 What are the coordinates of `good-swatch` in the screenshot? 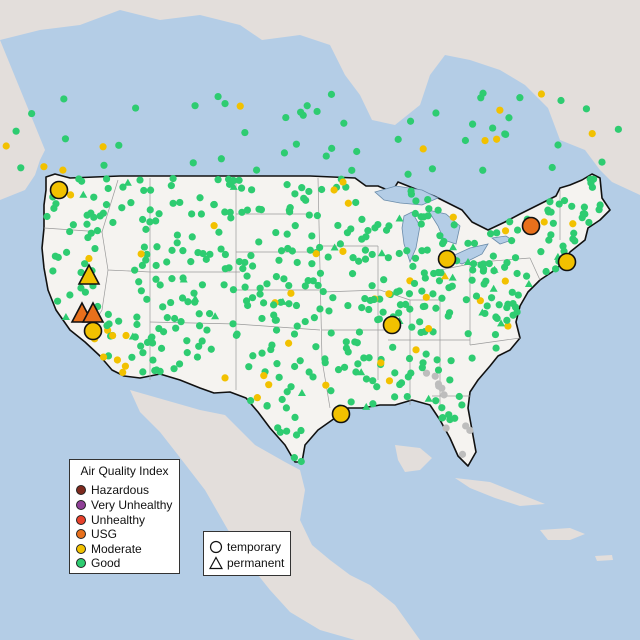 It's located at (81, 563).